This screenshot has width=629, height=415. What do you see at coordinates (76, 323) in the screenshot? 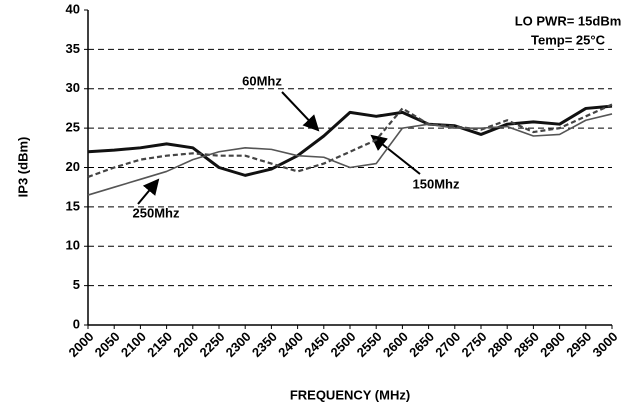
I see `y-tick-label: 0` at bounding box center [76, 323].